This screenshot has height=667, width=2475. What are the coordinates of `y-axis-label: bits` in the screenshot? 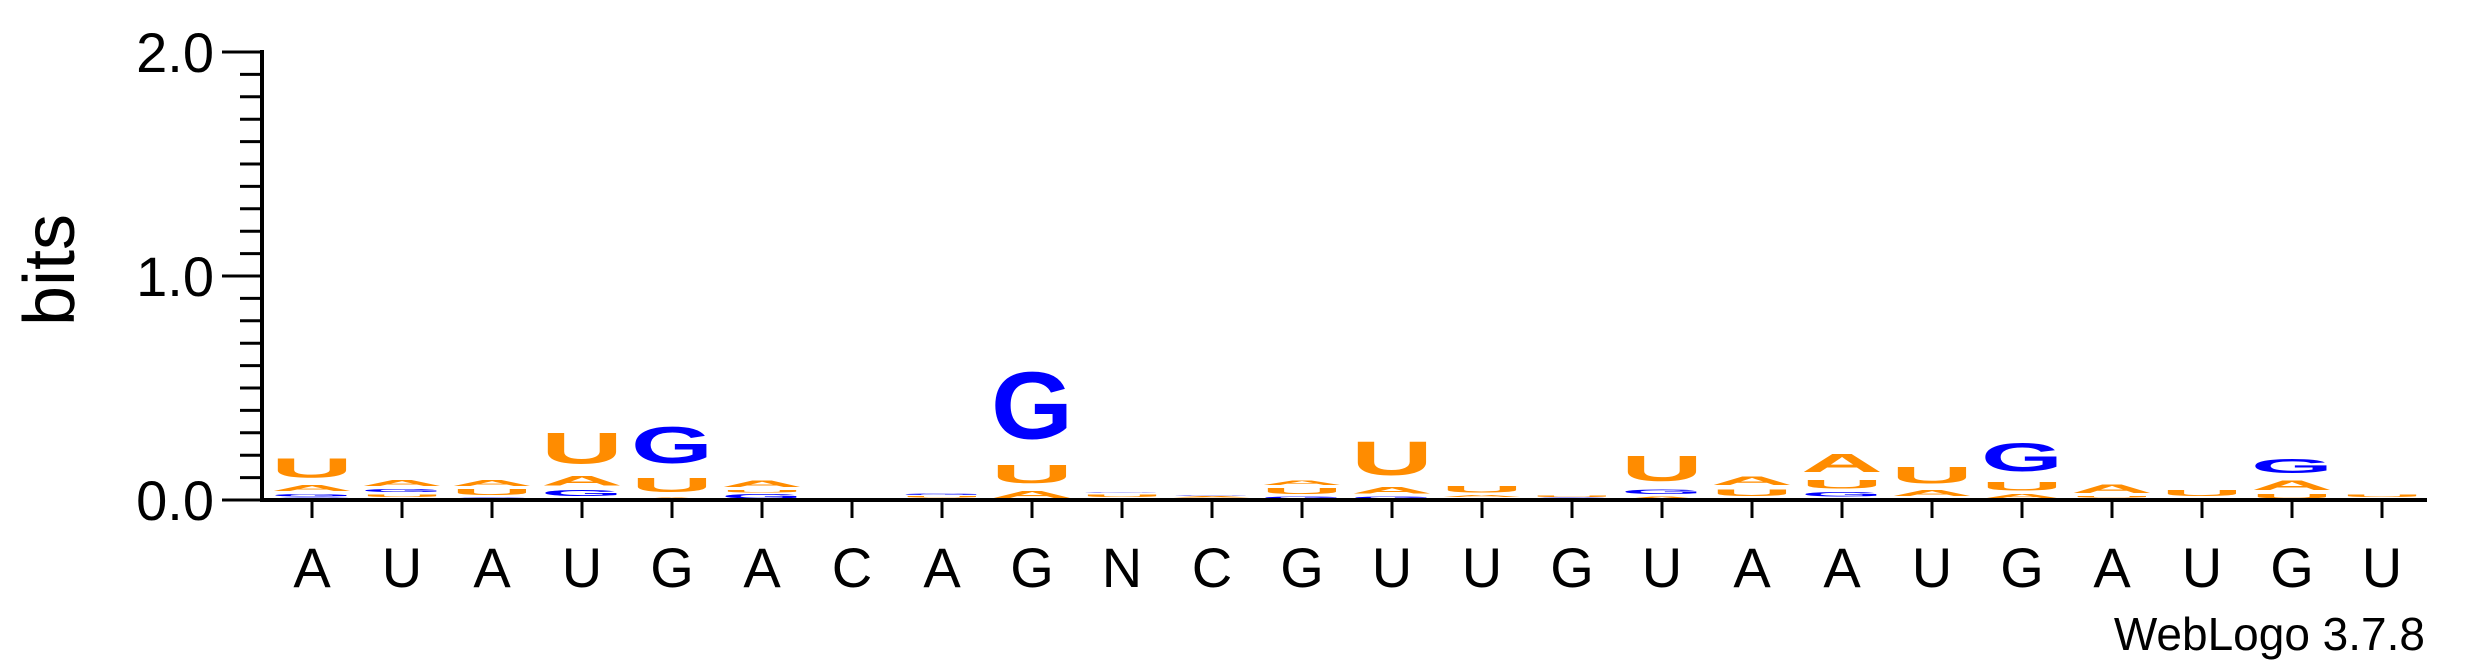 It's located at (50, 270).